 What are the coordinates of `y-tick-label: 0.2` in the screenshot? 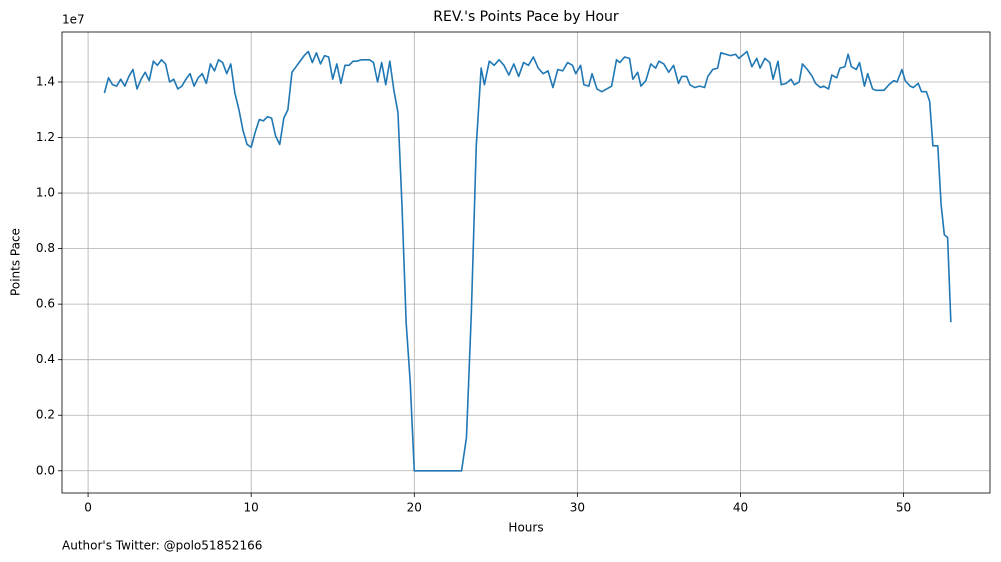 It's located at (45, 415).